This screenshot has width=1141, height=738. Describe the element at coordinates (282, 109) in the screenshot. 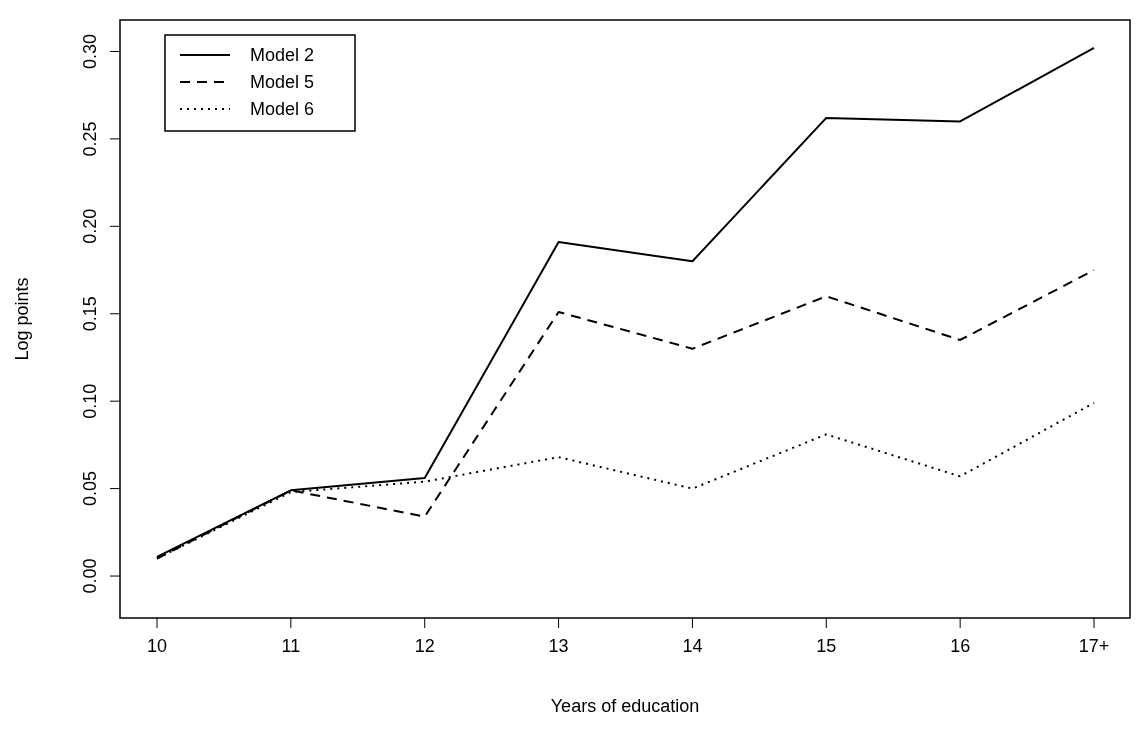

I see `legend-label: Model 6` at that location.